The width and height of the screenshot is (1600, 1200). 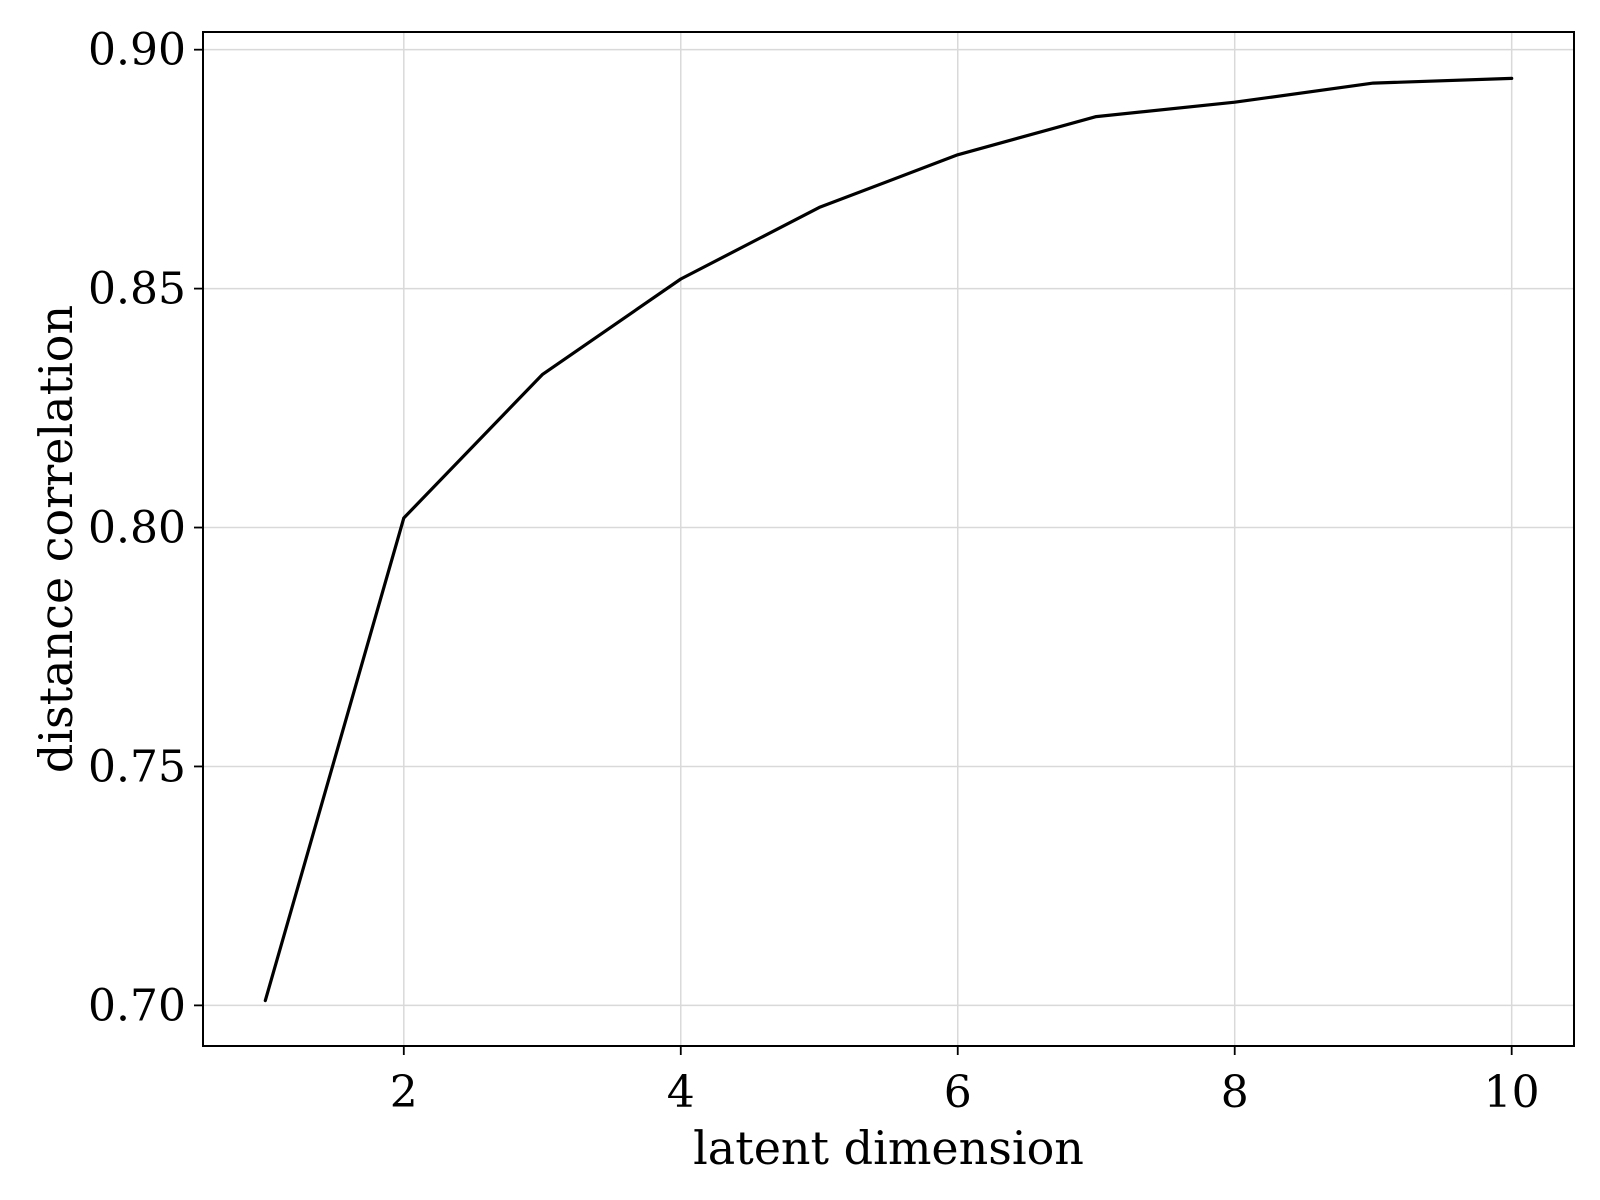 I want to click on x-tick-label: 8, so click(x=1235, y=1092).